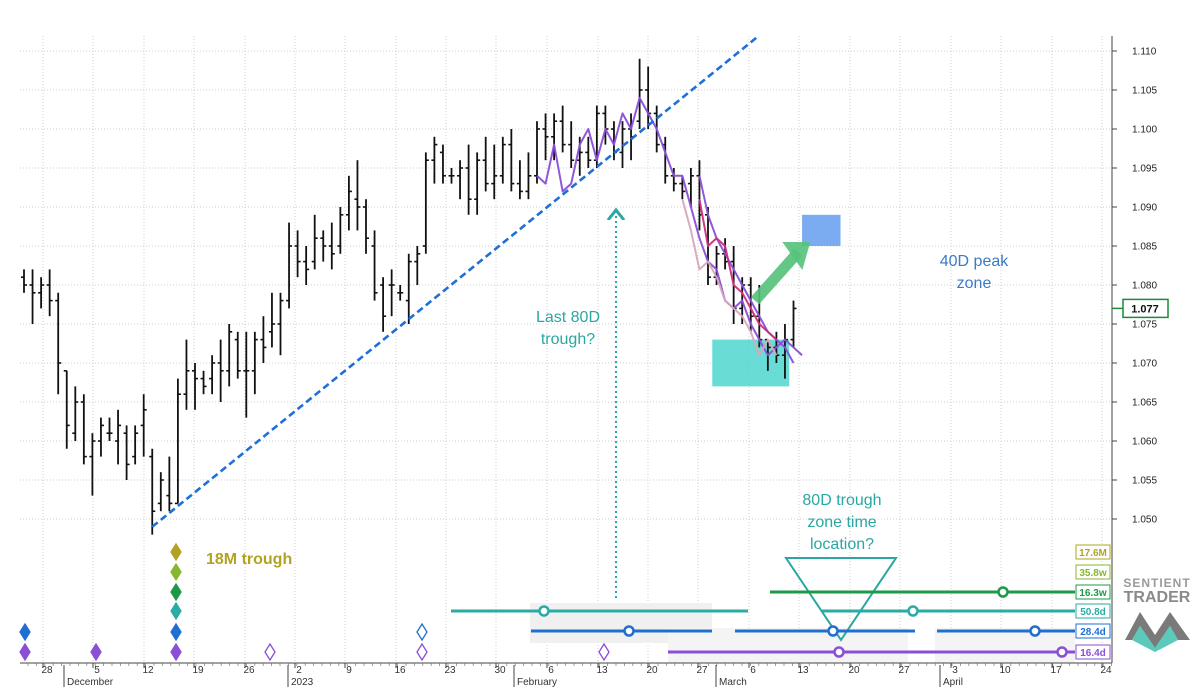 The image size is (1202, 690). Describe the element at coordinates (1144, 442) in the screenshot. I see `y-tick-label: 1.060` at that location.